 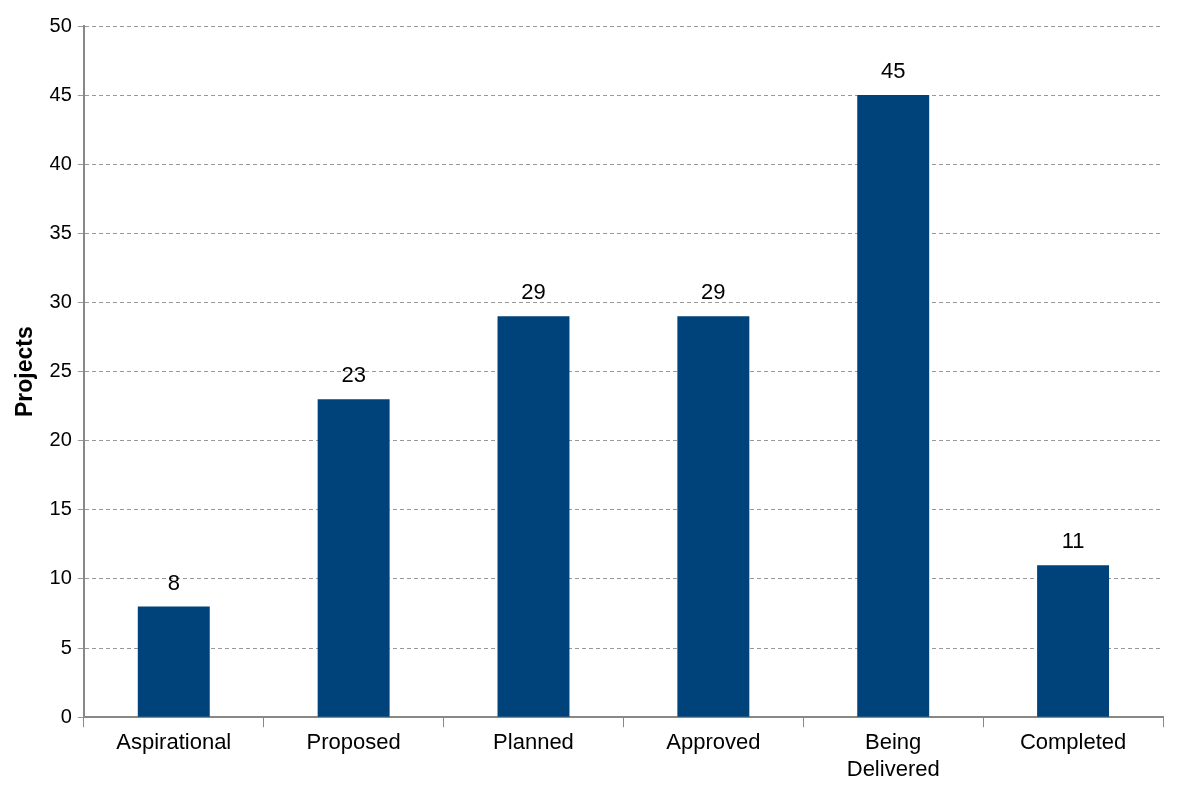 What do you see at coordinates (60, 162) in the screenshot?
I see `y-tick-label: 40` at bounding box center [60, 162].